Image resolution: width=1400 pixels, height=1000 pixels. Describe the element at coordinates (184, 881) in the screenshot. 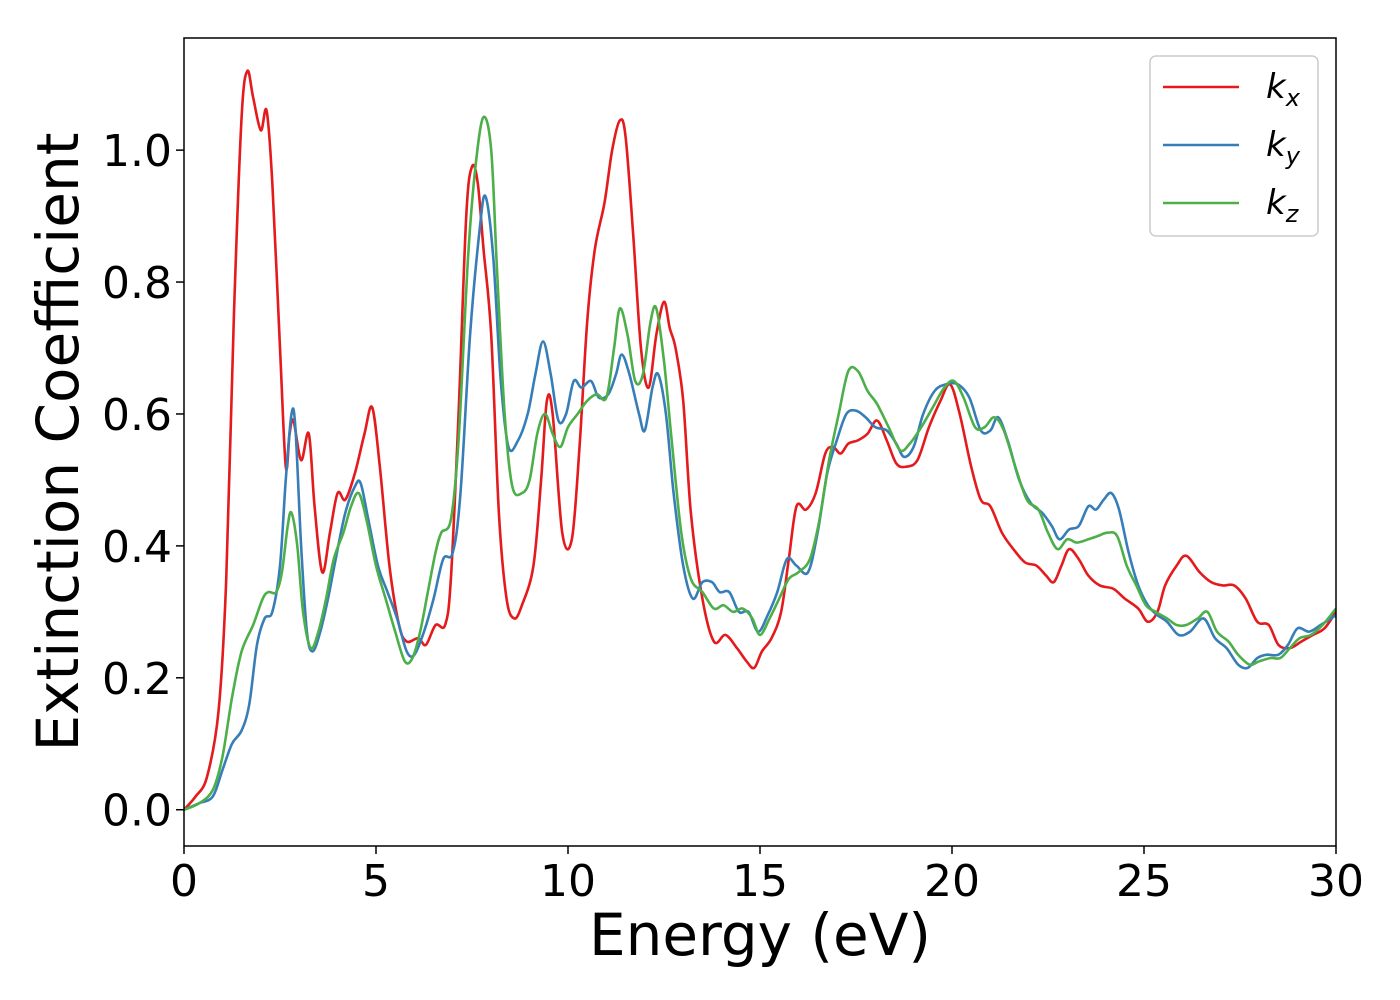

I see `x-tick-label: 0` at that location.